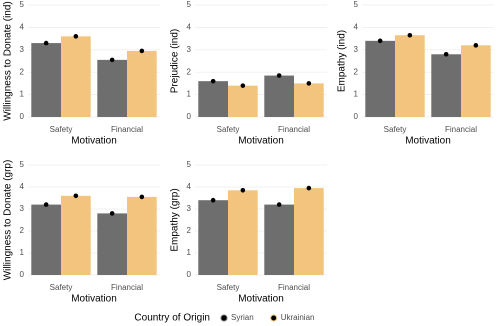  What do you see at coordinates (8, 61) in the screenshot?
I see `y-axis-title: Willingness to Donate (ind)` at bounding box center [8, 61].